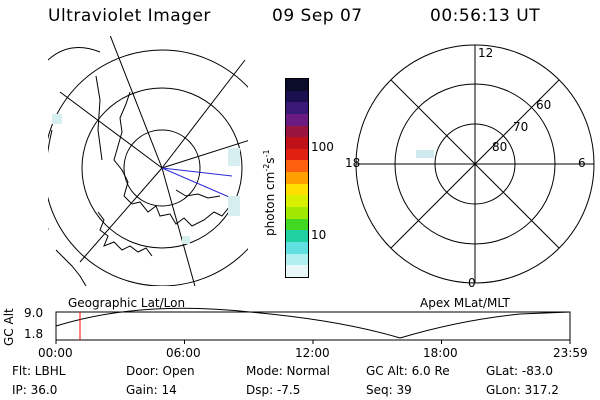 The width and height of the screenshot is (600, 400). Describe the element at coordinates (521, 127) in the screenshot. I see `mlat-label-70: 70` at that location.